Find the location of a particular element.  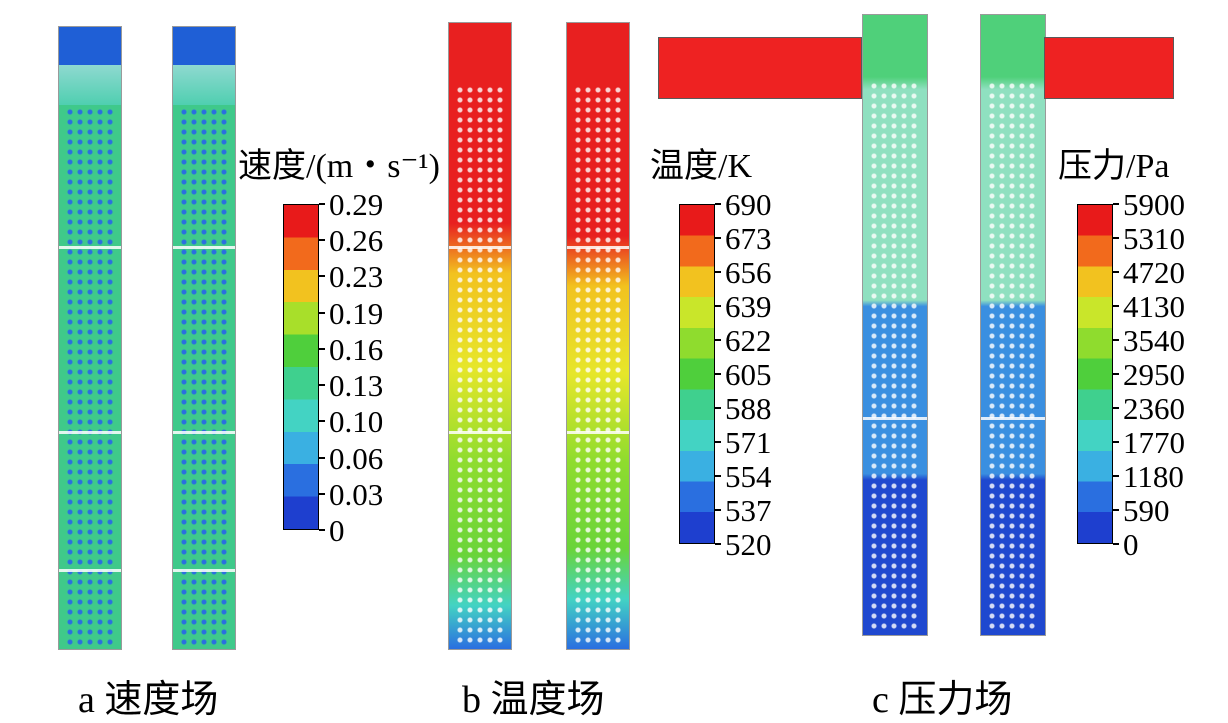

tick-label: 1180 is located at coordinates (1153, 476).